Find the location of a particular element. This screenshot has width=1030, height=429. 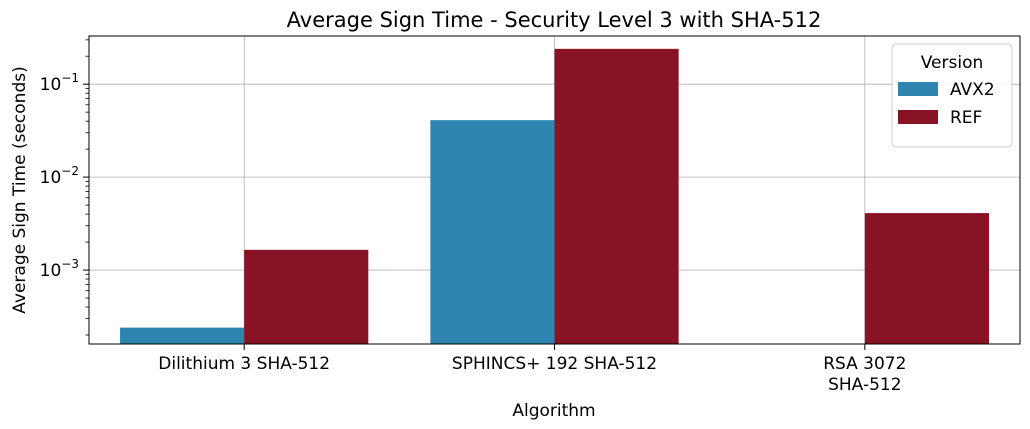

y-axis-ticks: 10⁻³ 10⁻² 10⁻¹ is located at coordinates (64, 187).